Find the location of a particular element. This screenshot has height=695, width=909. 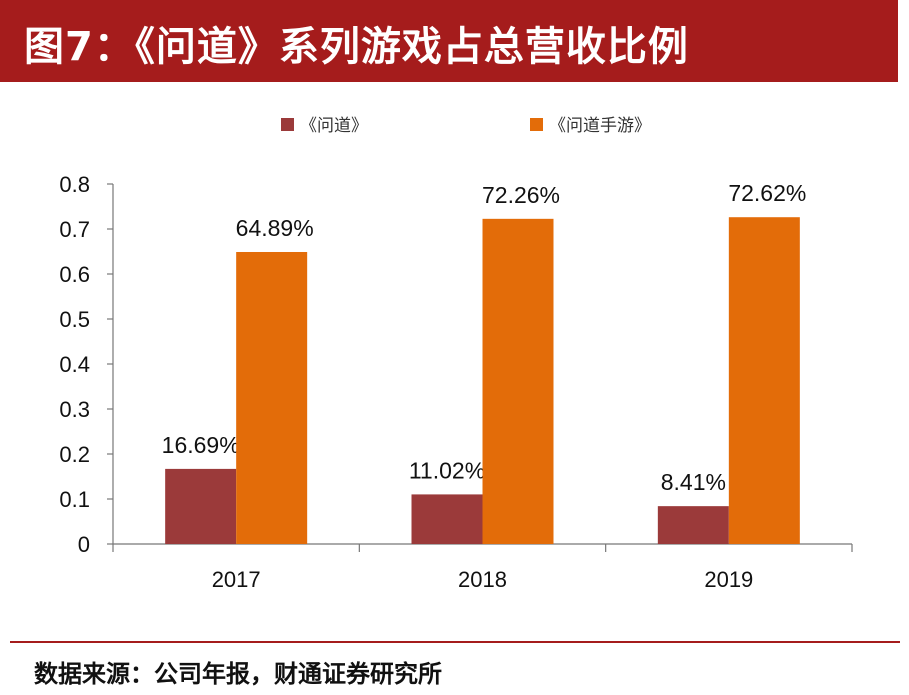

bar-wendao-2019 is located at coordinates (693, 525).